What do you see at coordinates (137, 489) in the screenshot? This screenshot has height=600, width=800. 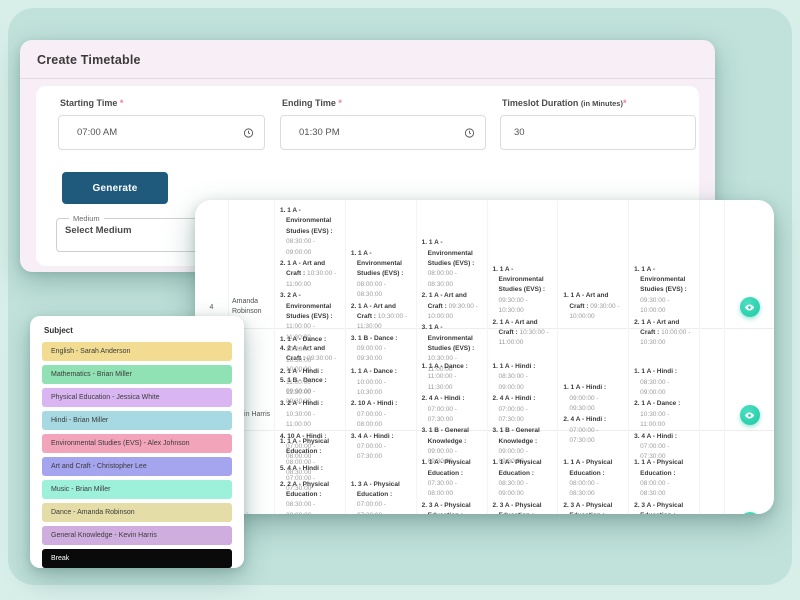 I see `subject-legend-item: Music - Brian Miller` at bounding box center [137, 489].